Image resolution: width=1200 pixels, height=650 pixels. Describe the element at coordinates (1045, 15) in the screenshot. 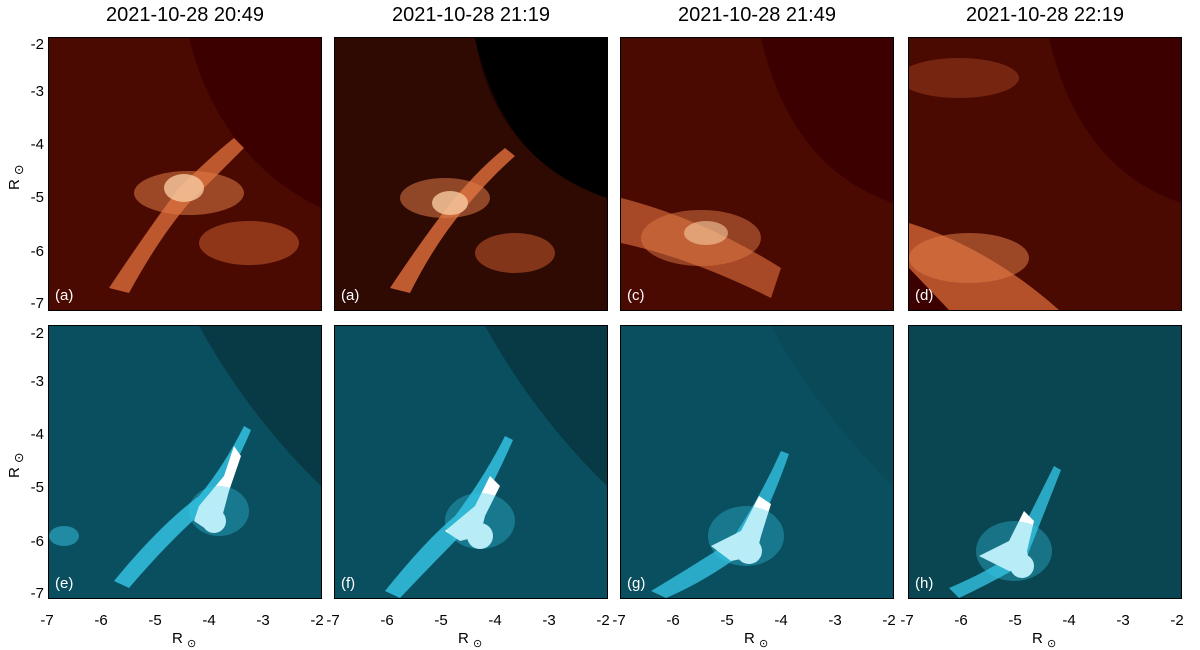

I see `panel-title-4: 2021-10-28 22:19` at that location.